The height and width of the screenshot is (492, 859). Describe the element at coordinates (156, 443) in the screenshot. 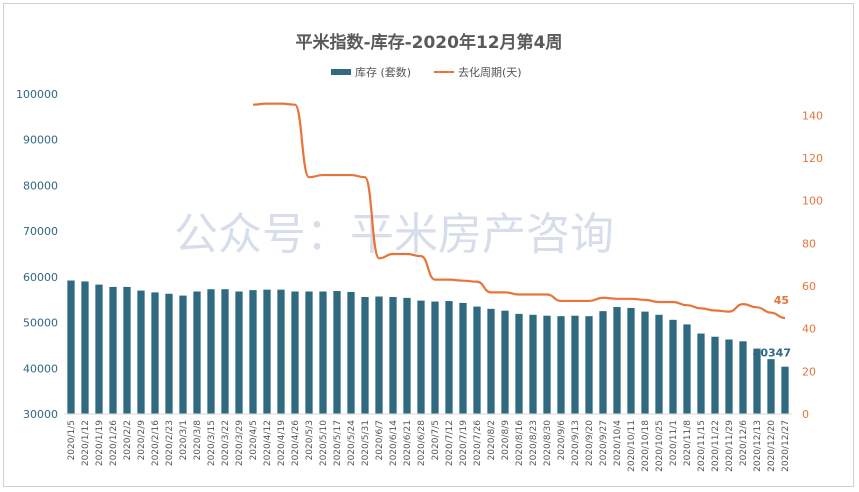

I see `x-tick-label: 2020/2/16` at that location.